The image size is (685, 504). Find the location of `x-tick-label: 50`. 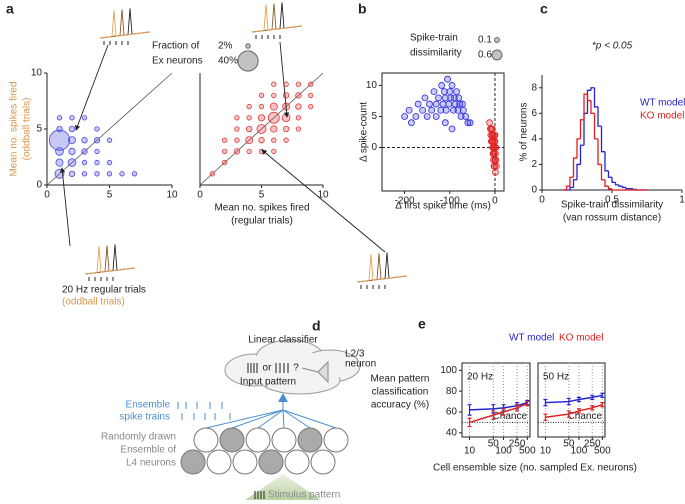

x-tick-label: 50 is located at coordinates (494, 444).